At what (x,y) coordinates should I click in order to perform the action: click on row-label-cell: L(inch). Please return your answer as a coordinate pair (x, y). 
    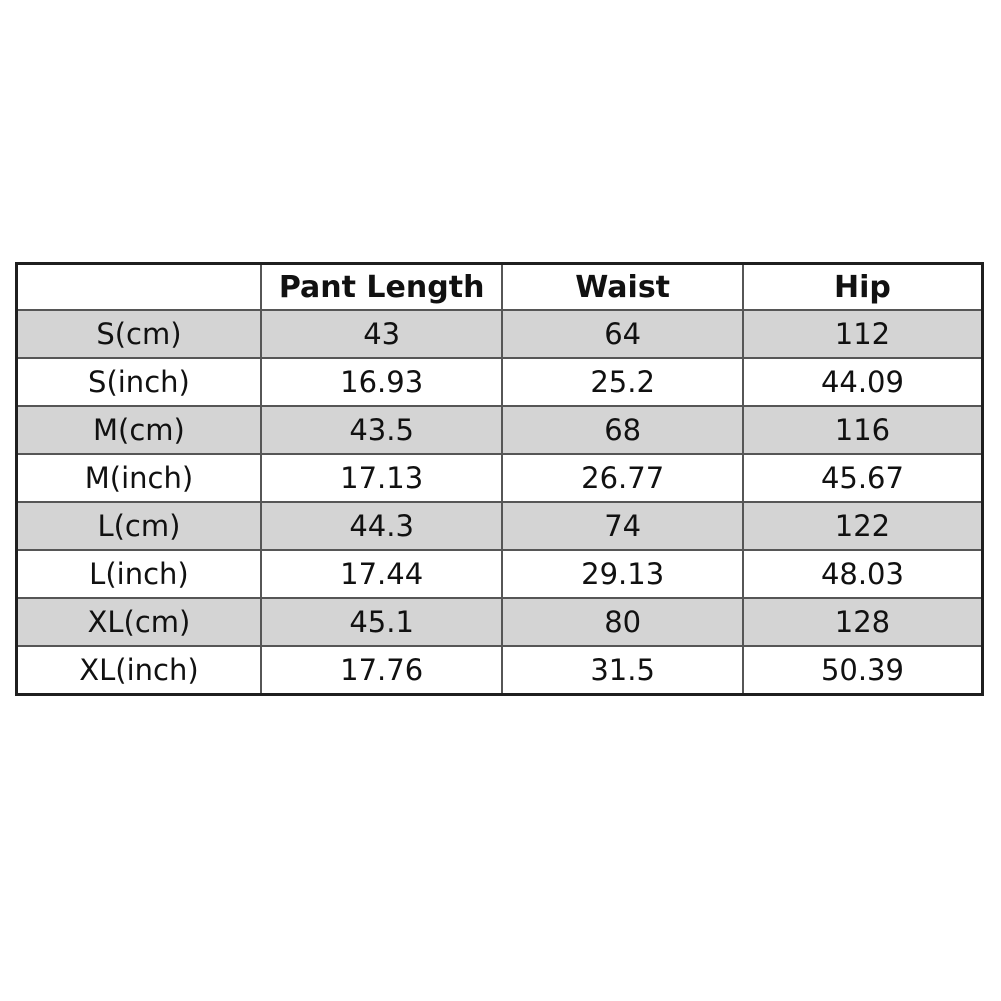
    Looking at the image, I should click on (138, 574).